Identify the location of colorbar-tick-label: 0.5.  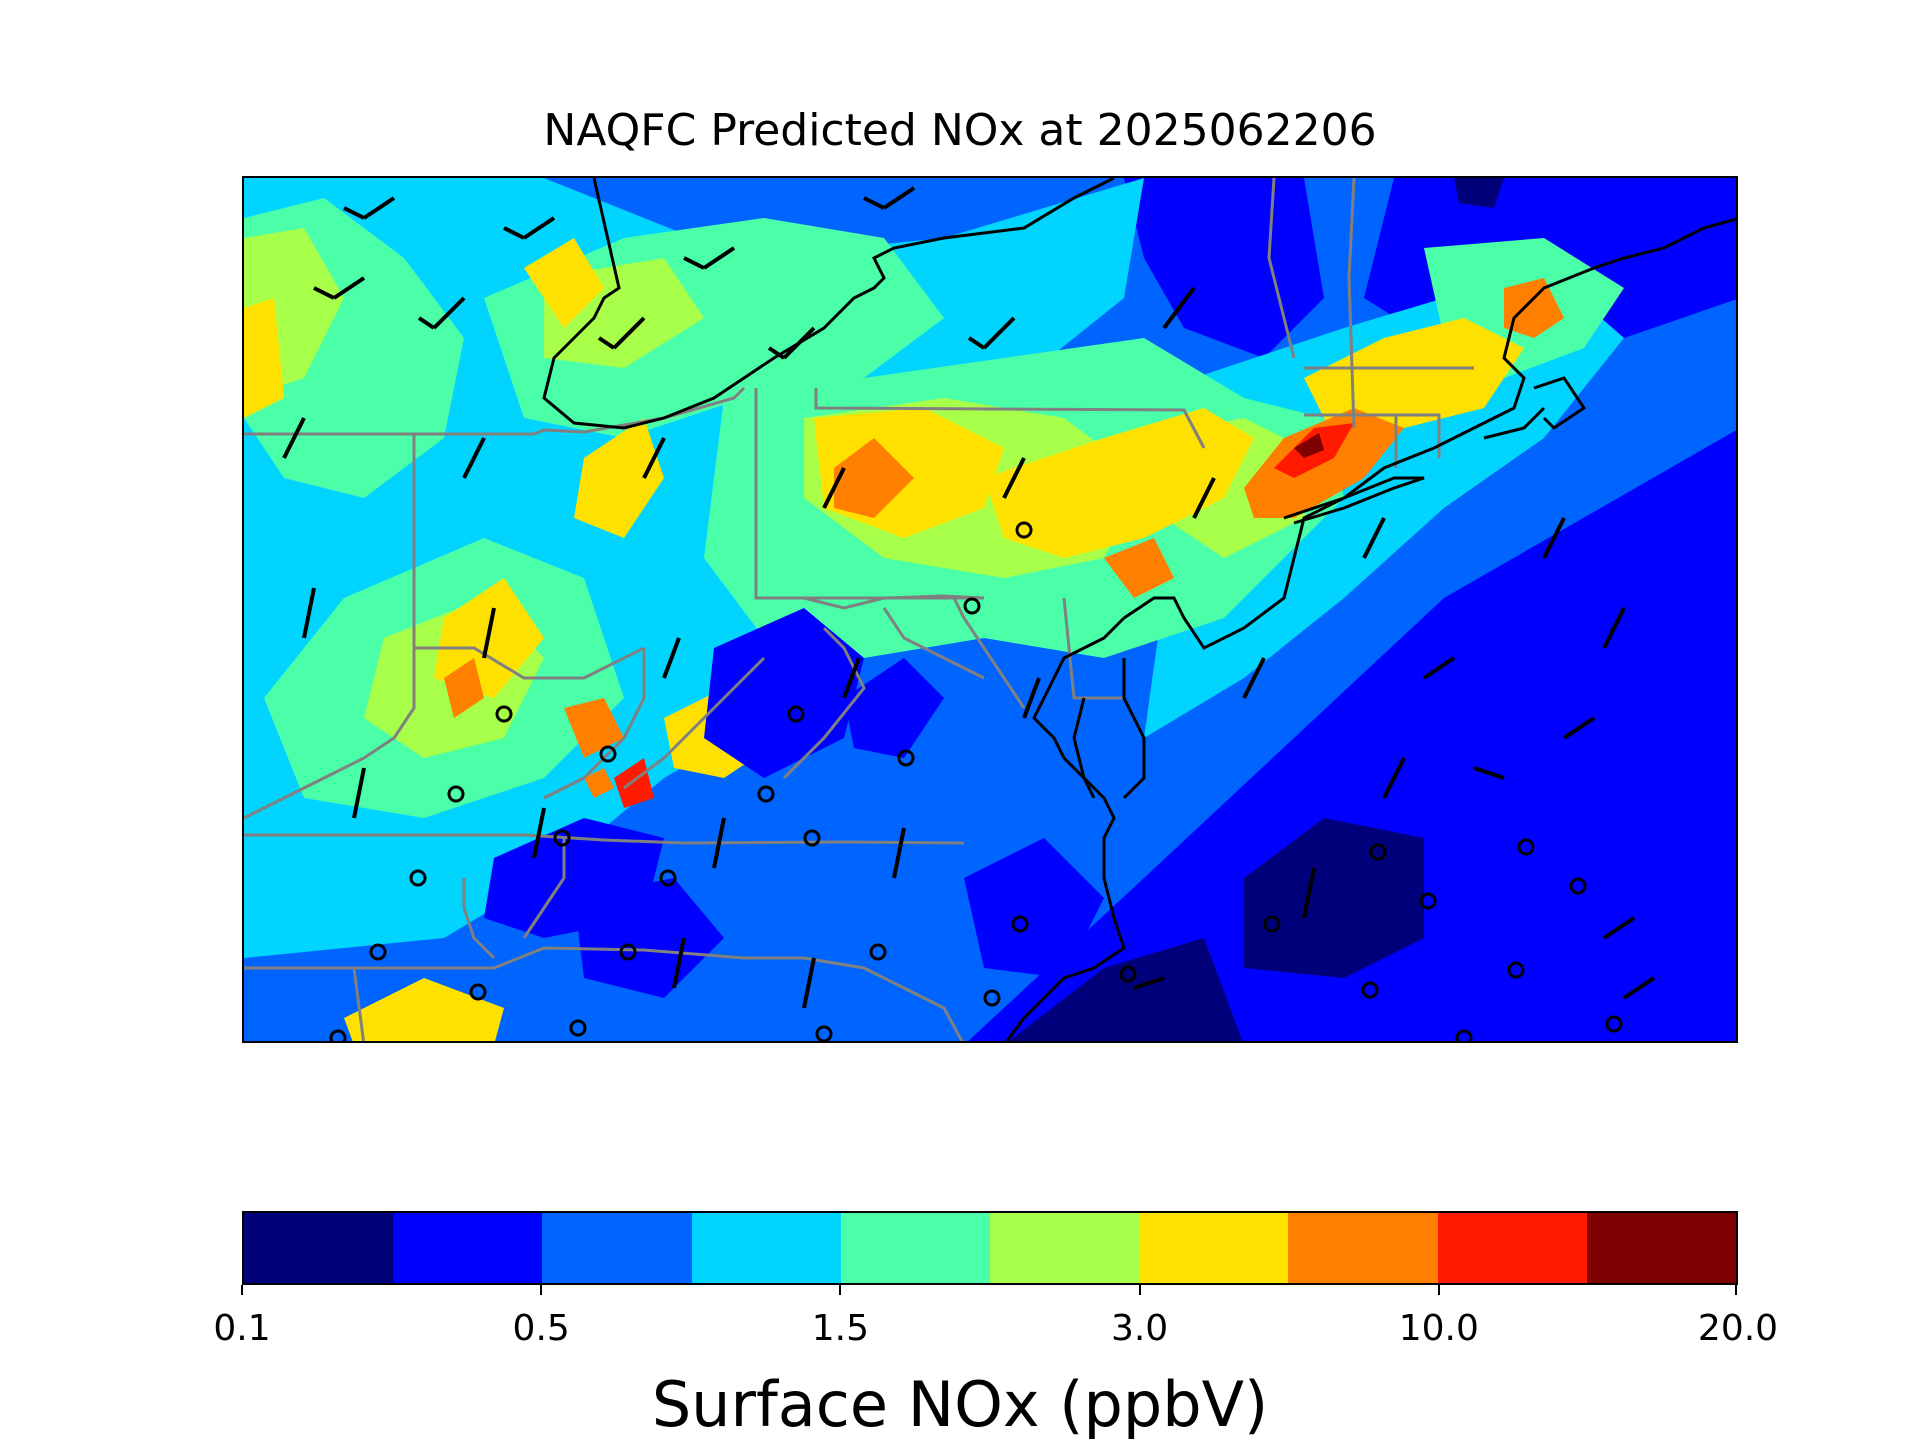
(541, 1328).